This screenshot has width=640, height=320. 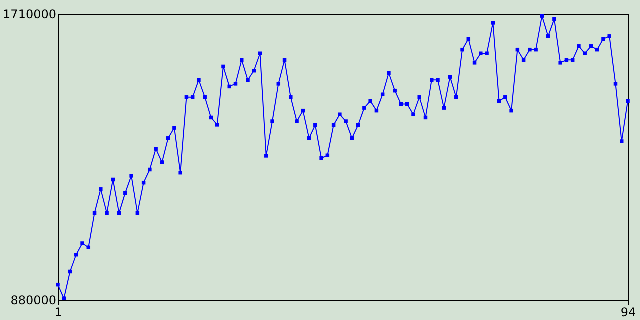 What do you see at coordinates (33, 301) in the screenshot?
I see `y-tick-label: 880000` at bounding box center [33, 301].